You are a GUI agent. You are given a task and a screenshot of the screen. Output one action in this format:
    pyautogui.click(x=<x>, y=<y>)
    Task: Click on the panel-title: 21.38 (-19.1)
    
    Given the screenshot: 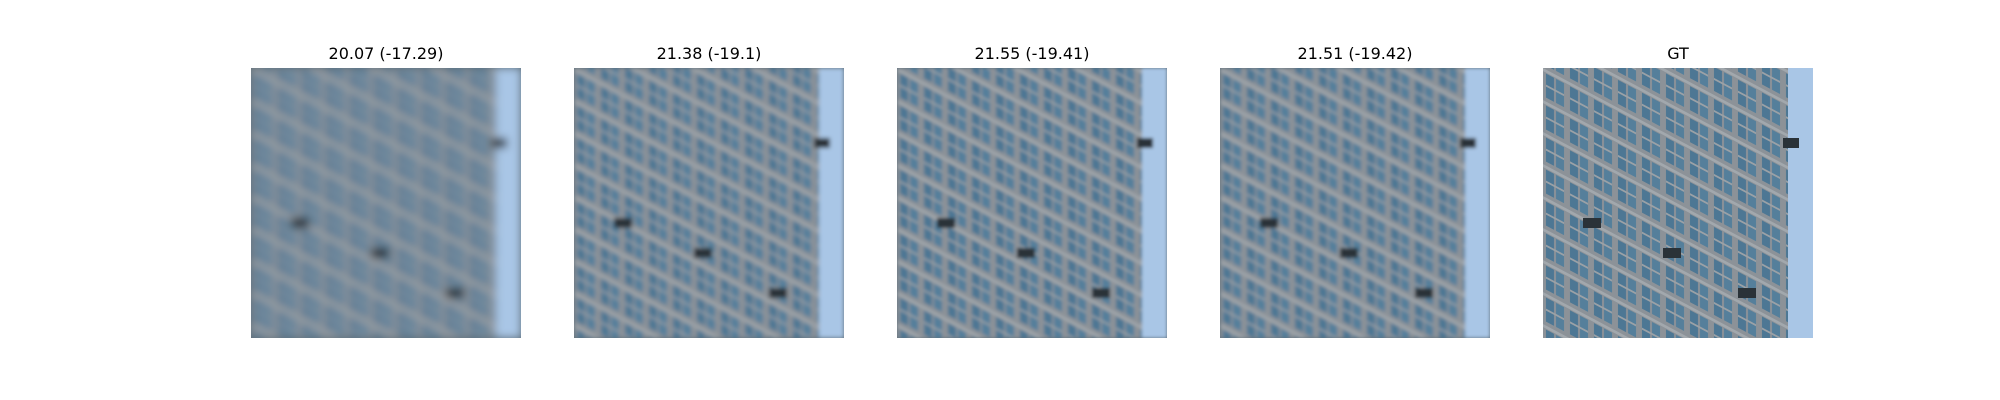 What is the action you would take?
    pyautogui.click(x=709, y=53)
    